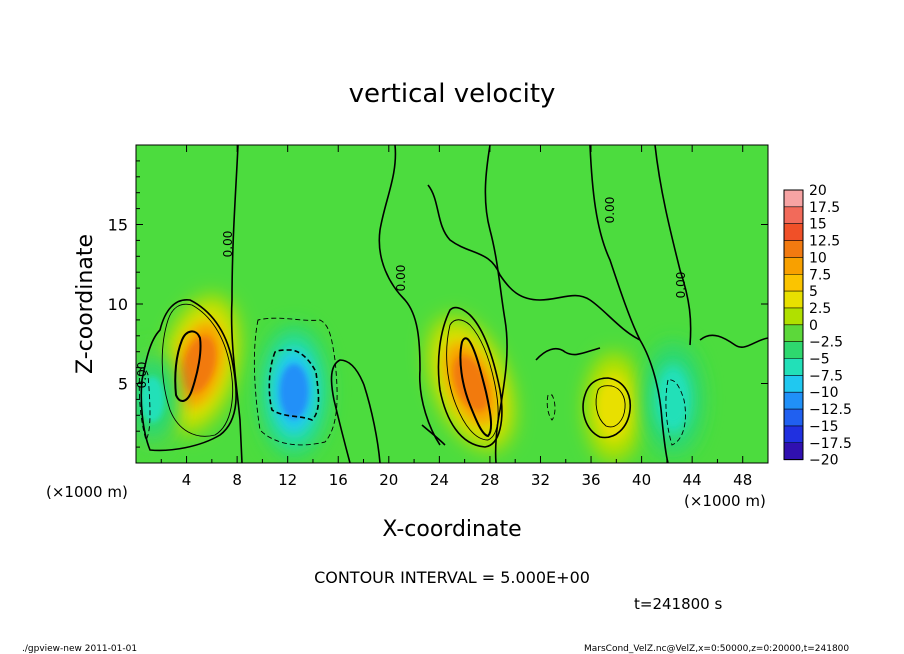 This screenshot has width=904, height=654. I want to click on neg10-contour, so click(294, 385).